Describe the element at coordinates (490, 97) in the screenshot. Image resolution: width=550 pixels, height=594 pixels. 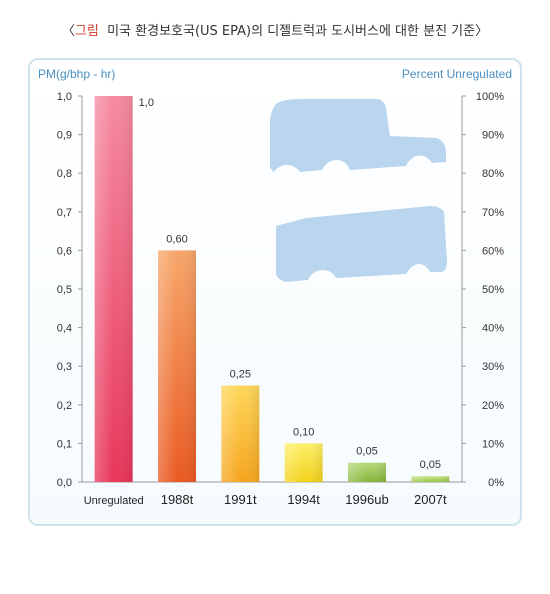
I see `y-tick-label-right: 100%` at that location.